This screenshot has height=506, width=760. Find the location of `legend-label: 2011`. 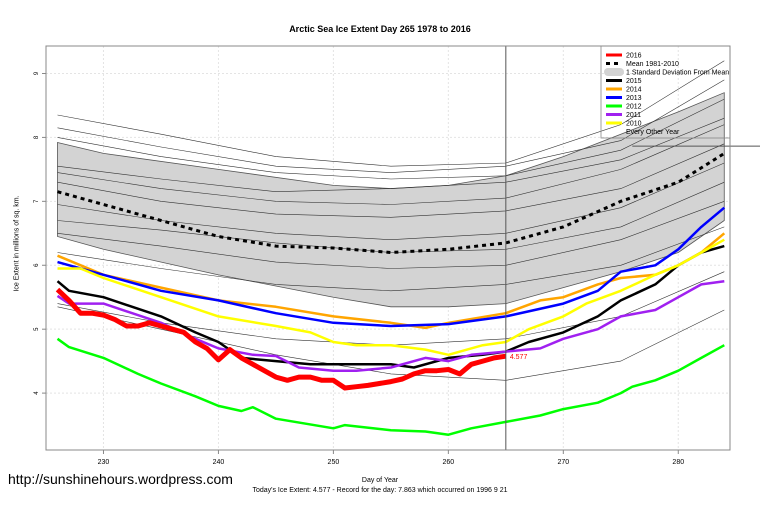

legend-label: 2011 is located at coordinates (633, 115).